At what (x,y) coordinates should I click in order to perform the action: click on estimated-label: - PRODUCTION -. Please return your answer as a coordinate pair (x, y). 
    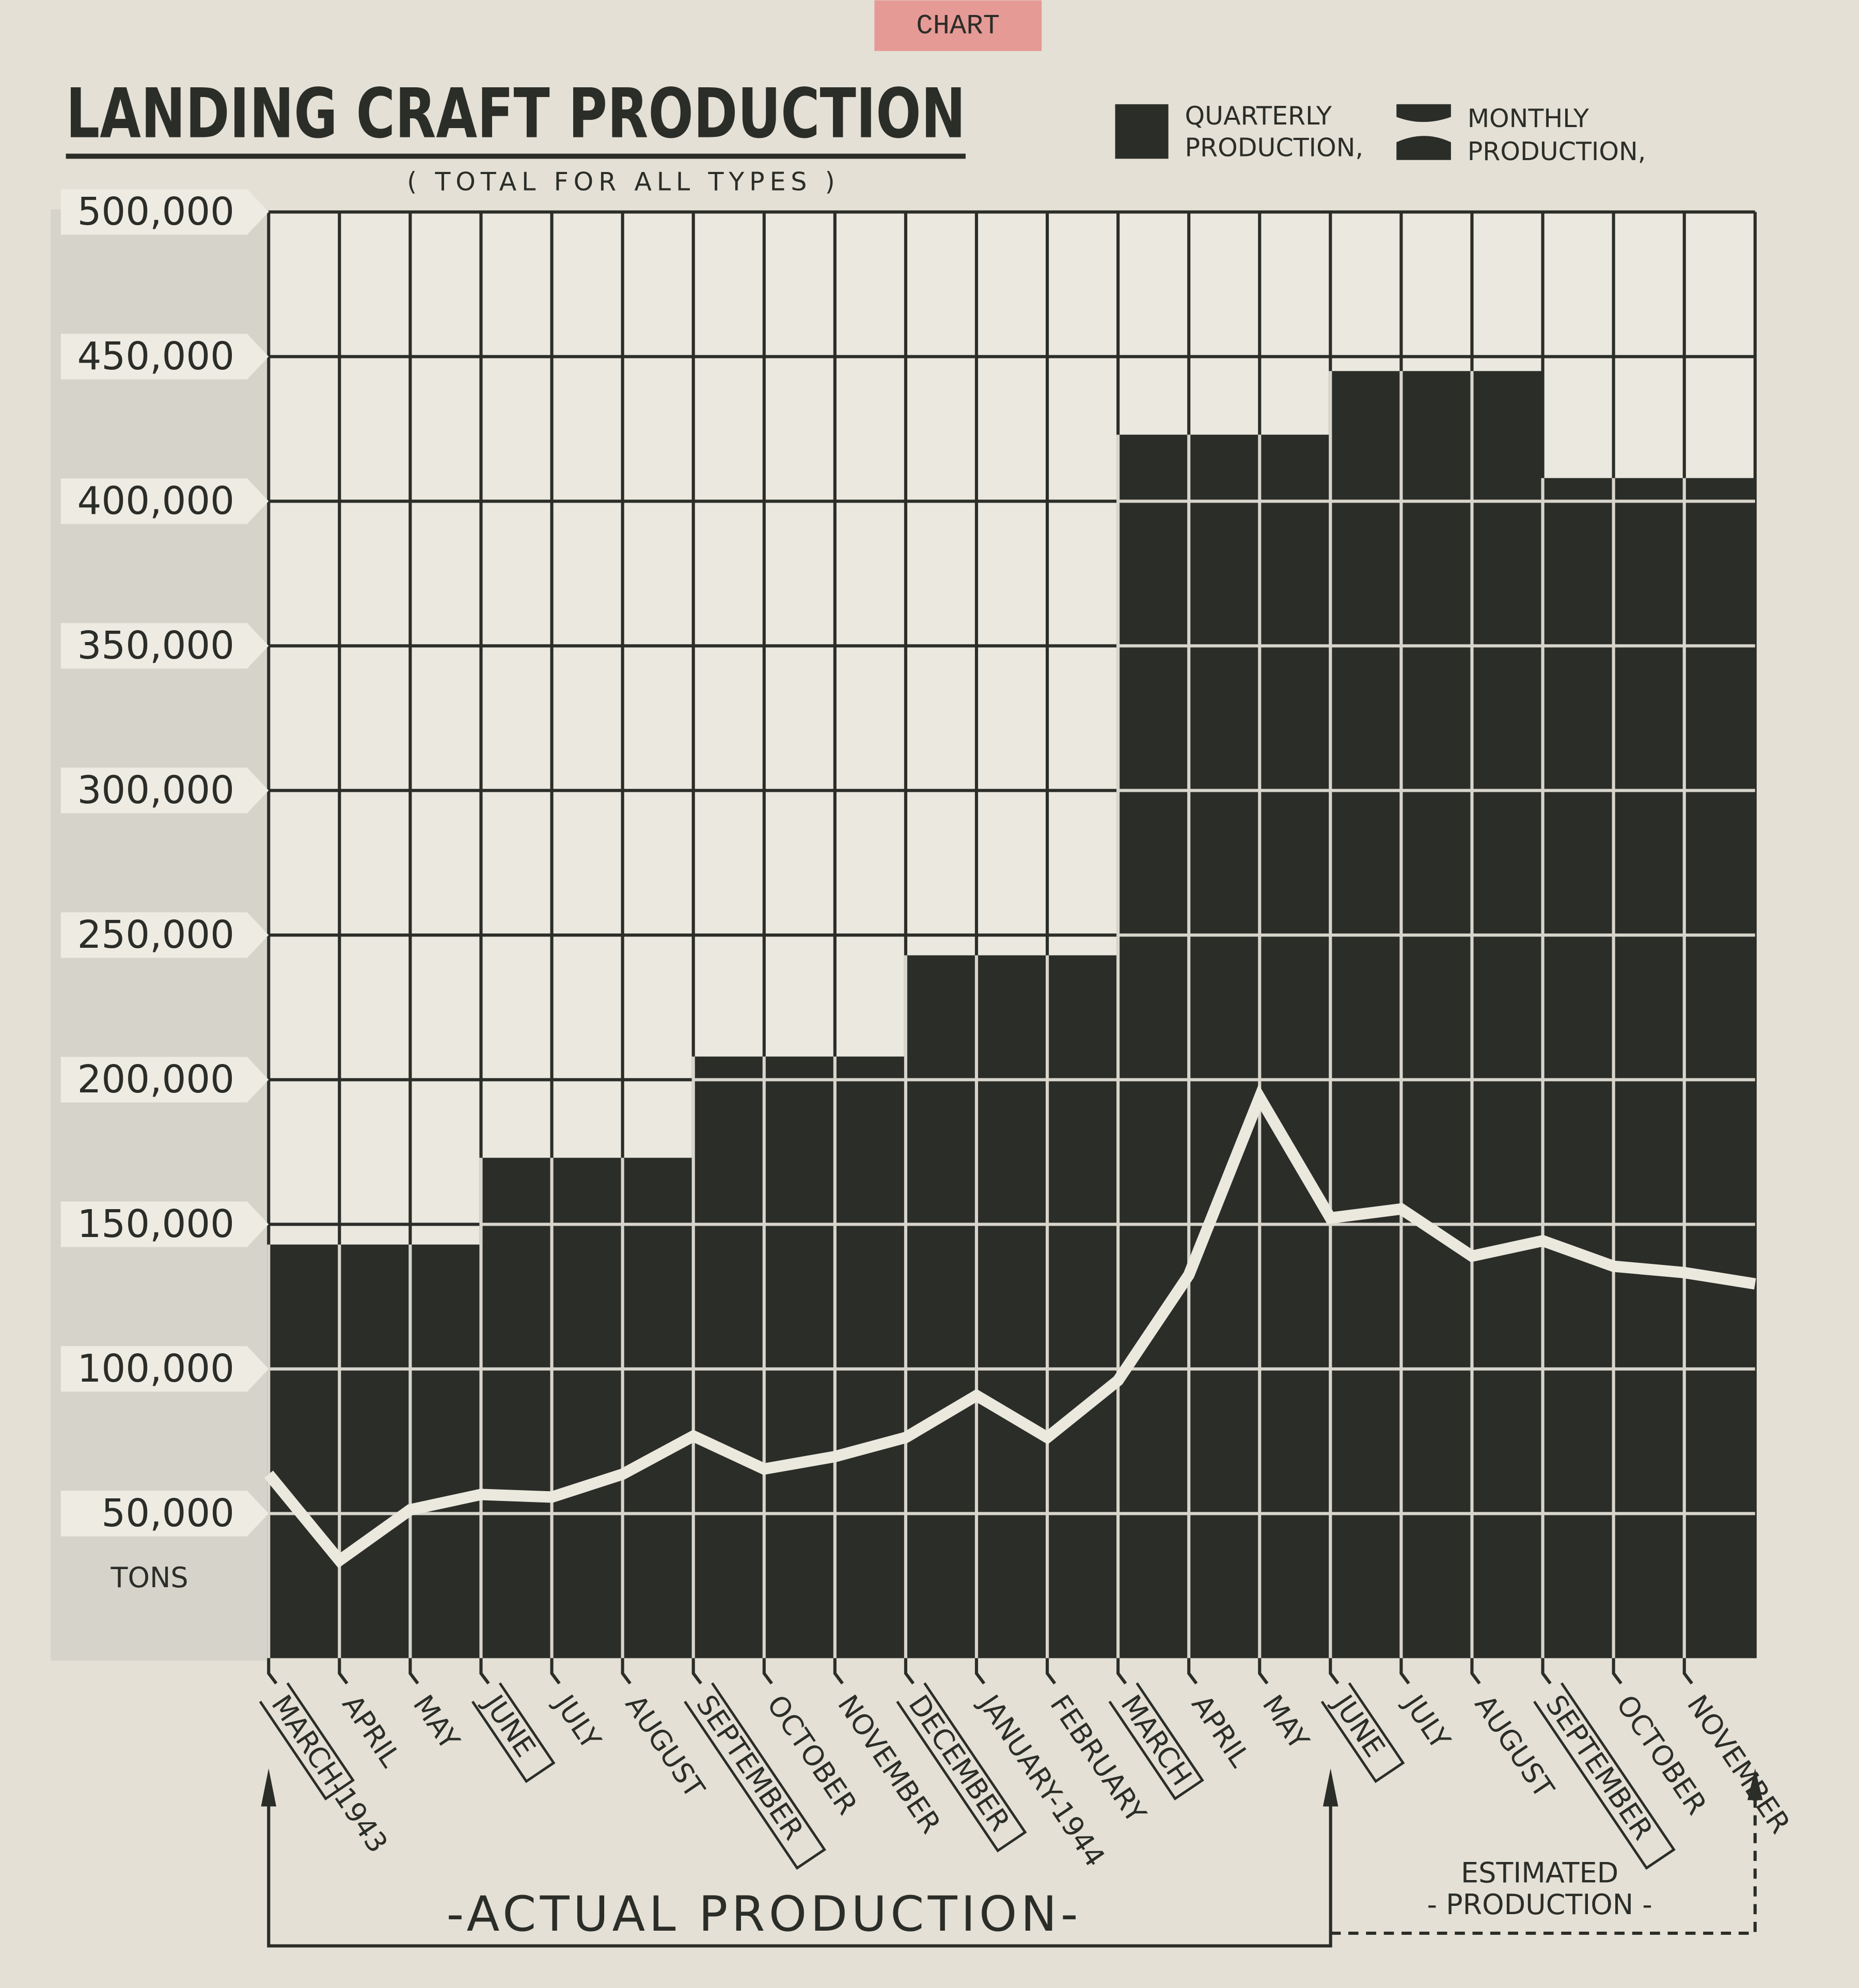
    Looking at the image, I should click on (1540, 1905).